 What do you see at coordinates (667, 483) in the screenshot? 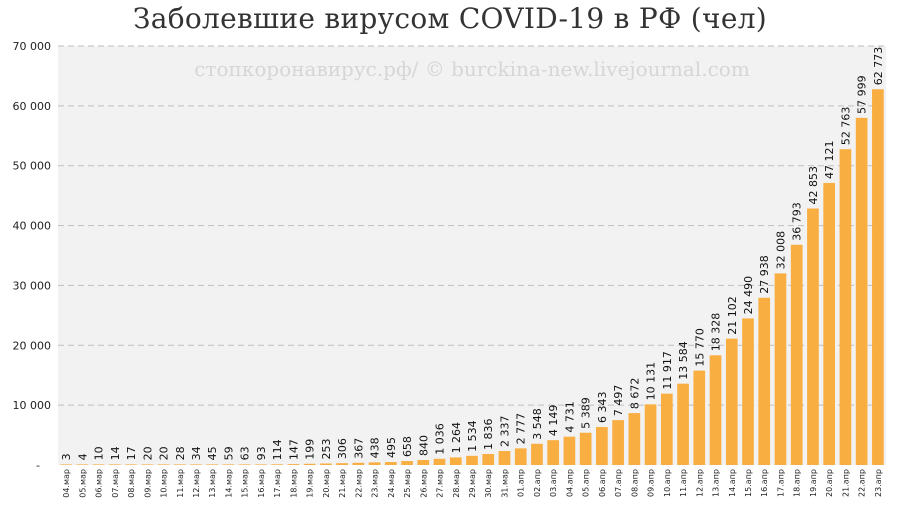
I see `x-tick-label: 10.апр` at bounding box center [667, 483].